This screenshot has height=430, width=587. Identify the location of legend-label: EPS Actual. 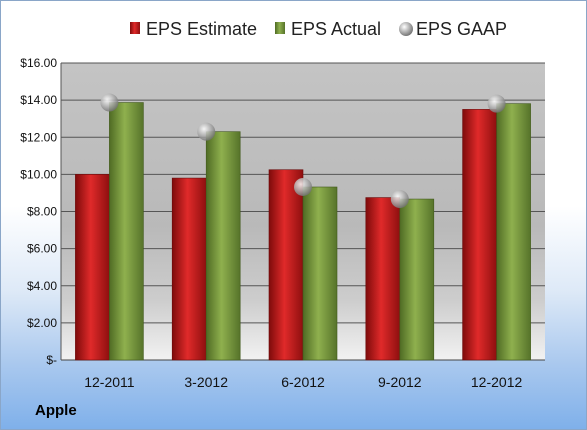
(336, 29).